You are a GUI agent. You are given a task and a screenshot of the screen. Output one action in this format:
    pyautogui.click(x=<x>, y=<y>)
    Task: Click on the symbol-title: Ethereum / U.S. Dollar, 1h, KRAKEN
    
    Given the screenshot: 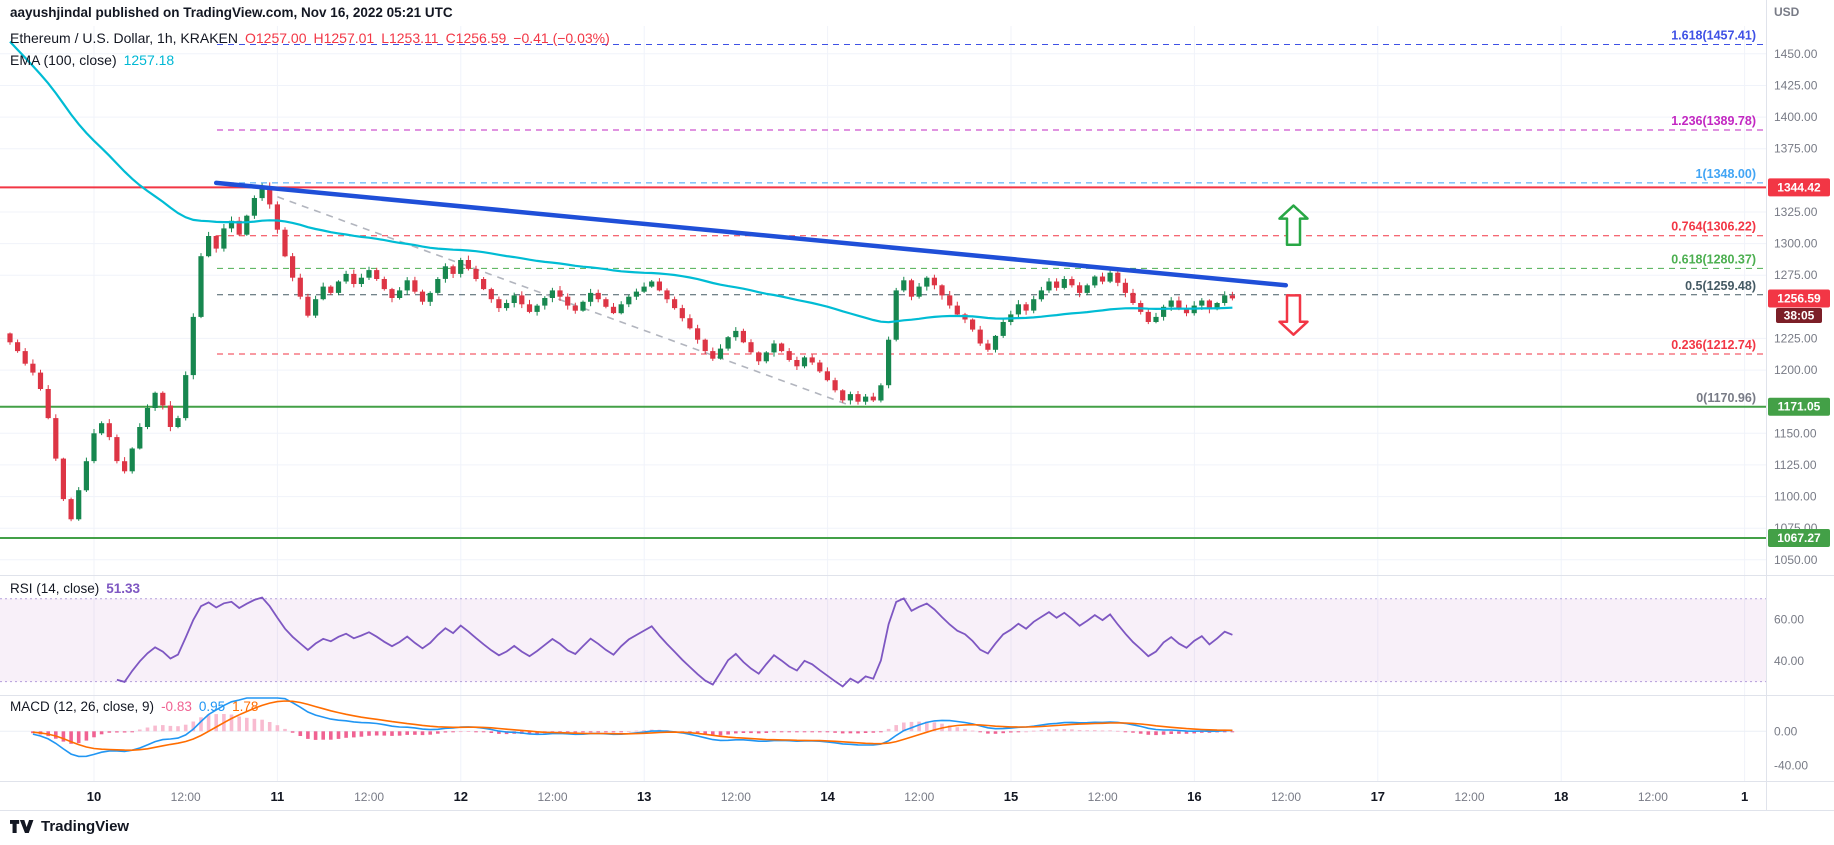 What is the action you would take?
    pyautogui.click(x=124, y=38)
    